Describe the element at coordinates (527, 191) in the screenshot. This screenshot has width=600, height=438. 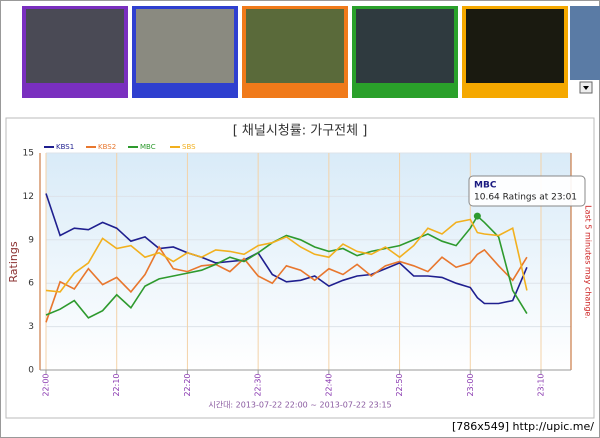
I see `tooltip` at that location.